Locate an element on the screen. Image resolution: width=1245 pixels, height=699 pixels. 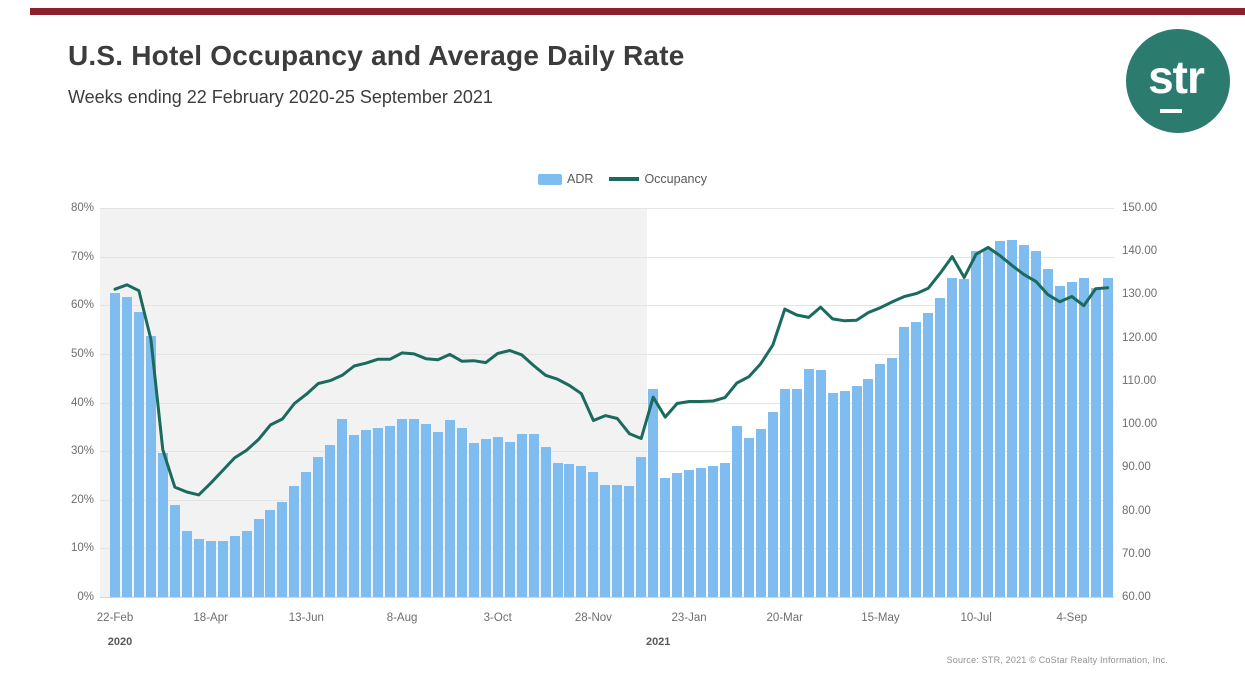
x-axis-tick: 18-Apr is located at coordinates (210, 618).